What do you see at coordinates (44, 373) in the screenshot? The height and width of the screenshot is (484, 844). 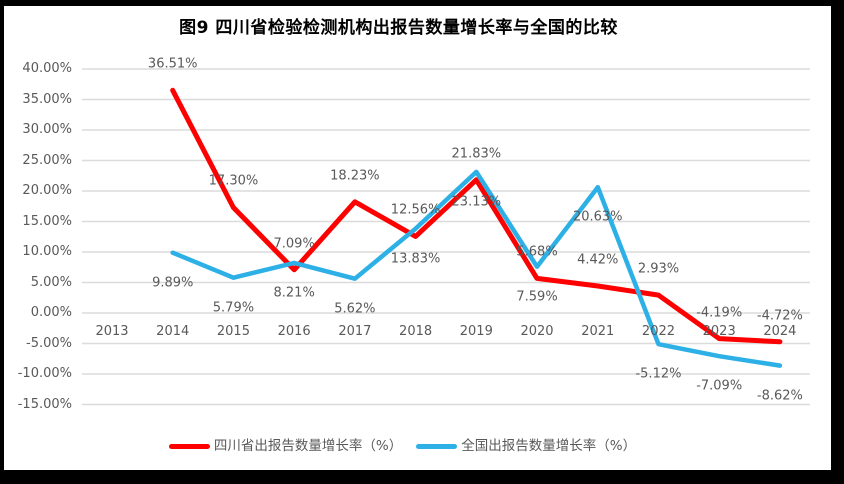 I see `y-axis-tick-label: -10.00%` at bounding box center [44, 373].